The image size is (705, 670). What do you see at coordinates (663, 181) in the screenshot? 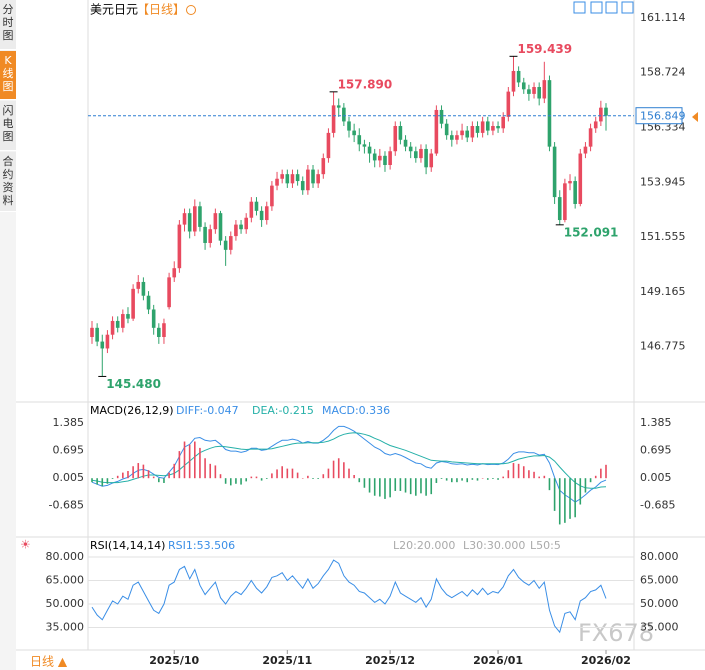
I see `y-tick-label: 153.945` at bounding box center [663, 181].